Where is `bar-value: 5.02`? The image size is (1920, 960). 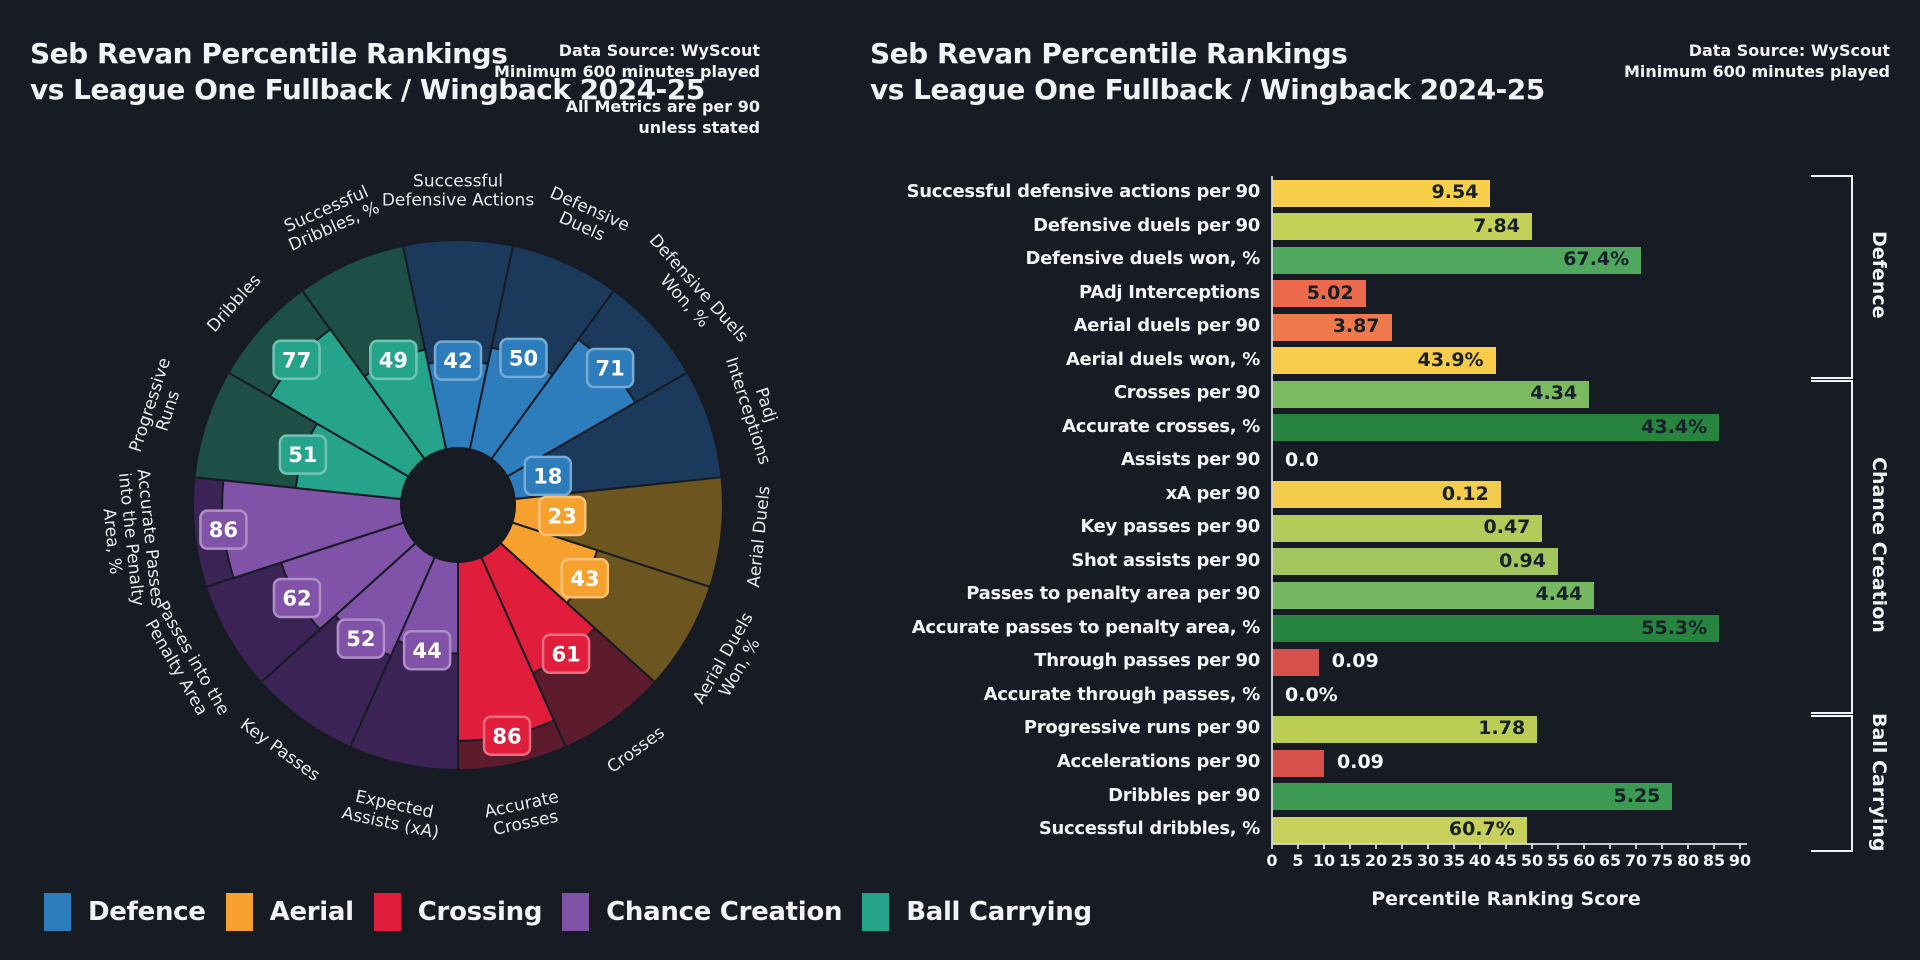
bar-value: 5.02 is located at coordinates (1330, 292).